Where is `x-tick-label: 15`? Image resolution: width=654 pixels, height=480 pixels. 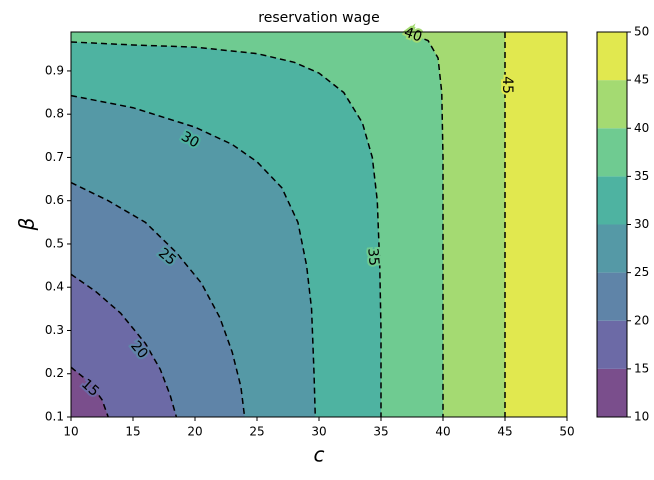
x-tick-label: 15 is located at coordinates (132, 432).